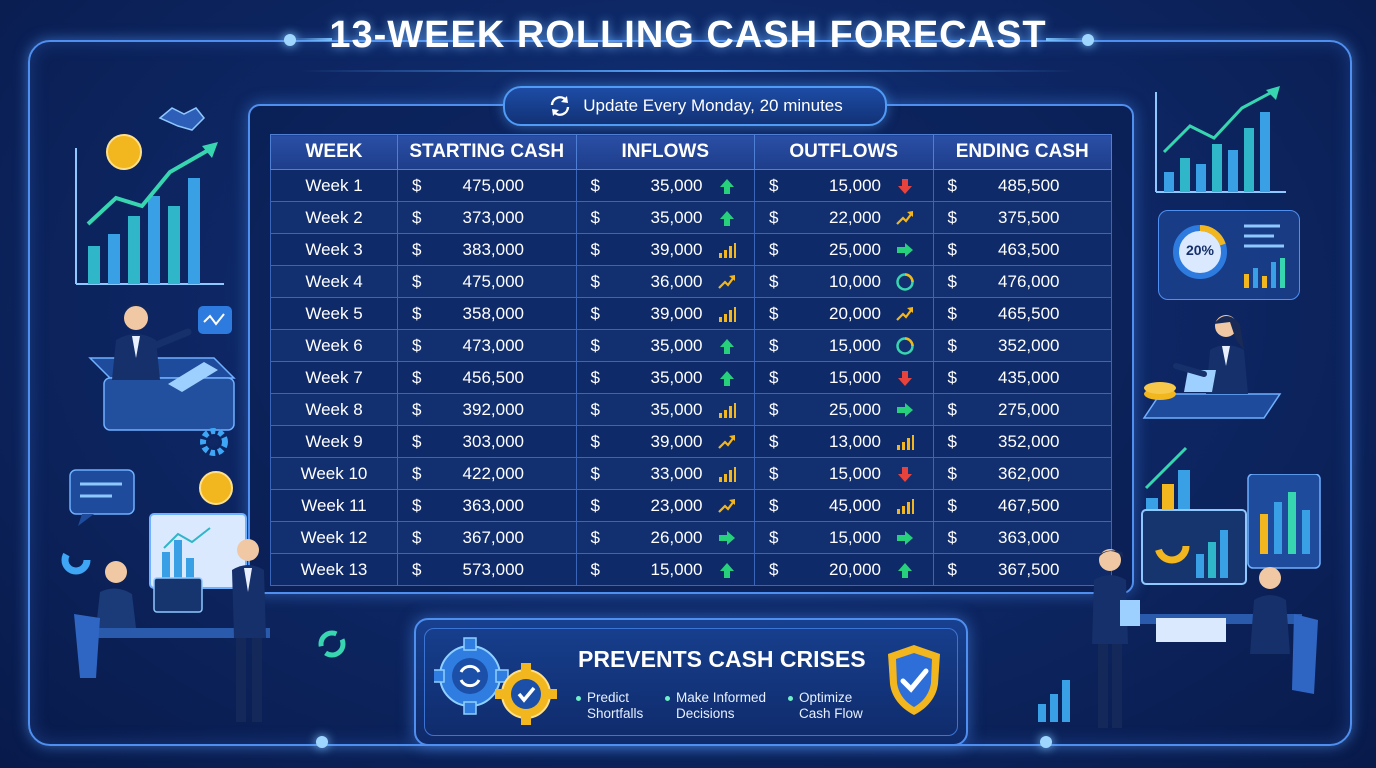  What do you see at coordinates (1022, 569) in the screenshot?
I see `ending-cash-cell: $367,500` at bounding box center [1022, 569].